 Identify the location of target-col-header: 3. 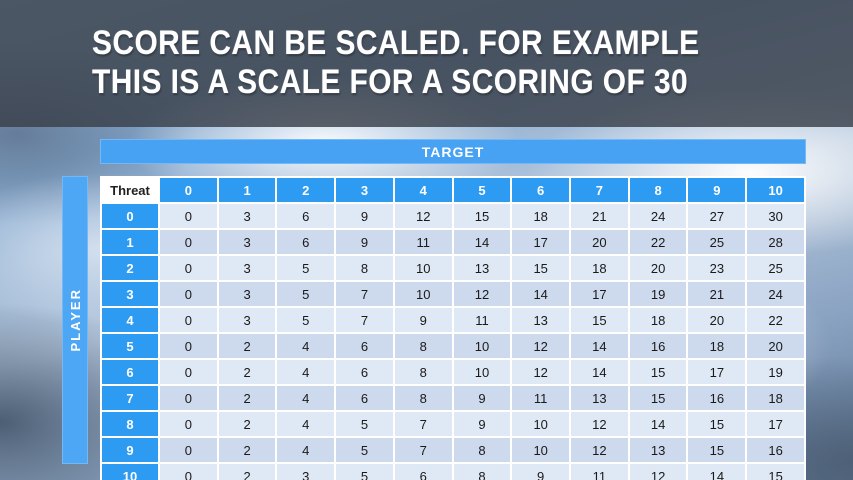
(364, 190).